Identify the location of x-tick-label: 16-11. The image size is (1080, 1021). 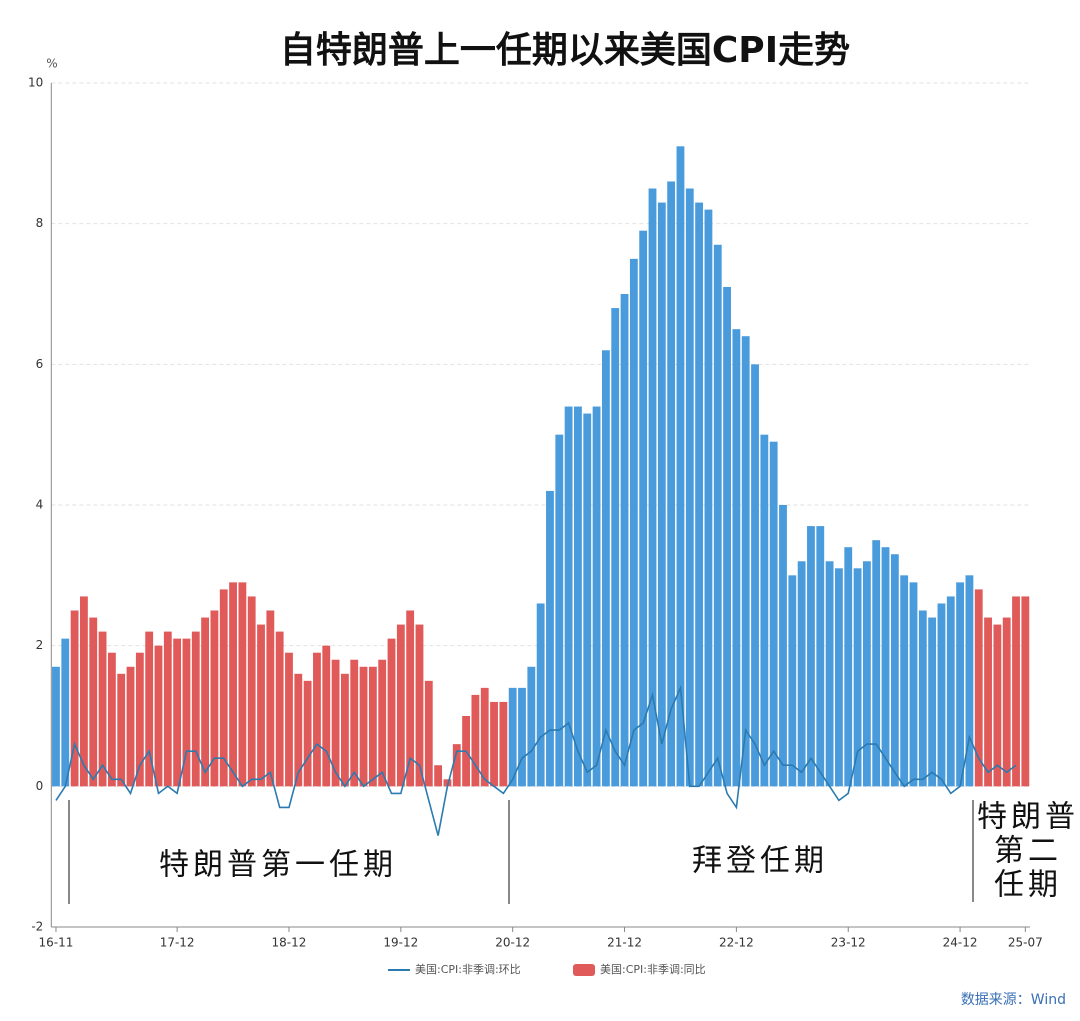
(56, 943).